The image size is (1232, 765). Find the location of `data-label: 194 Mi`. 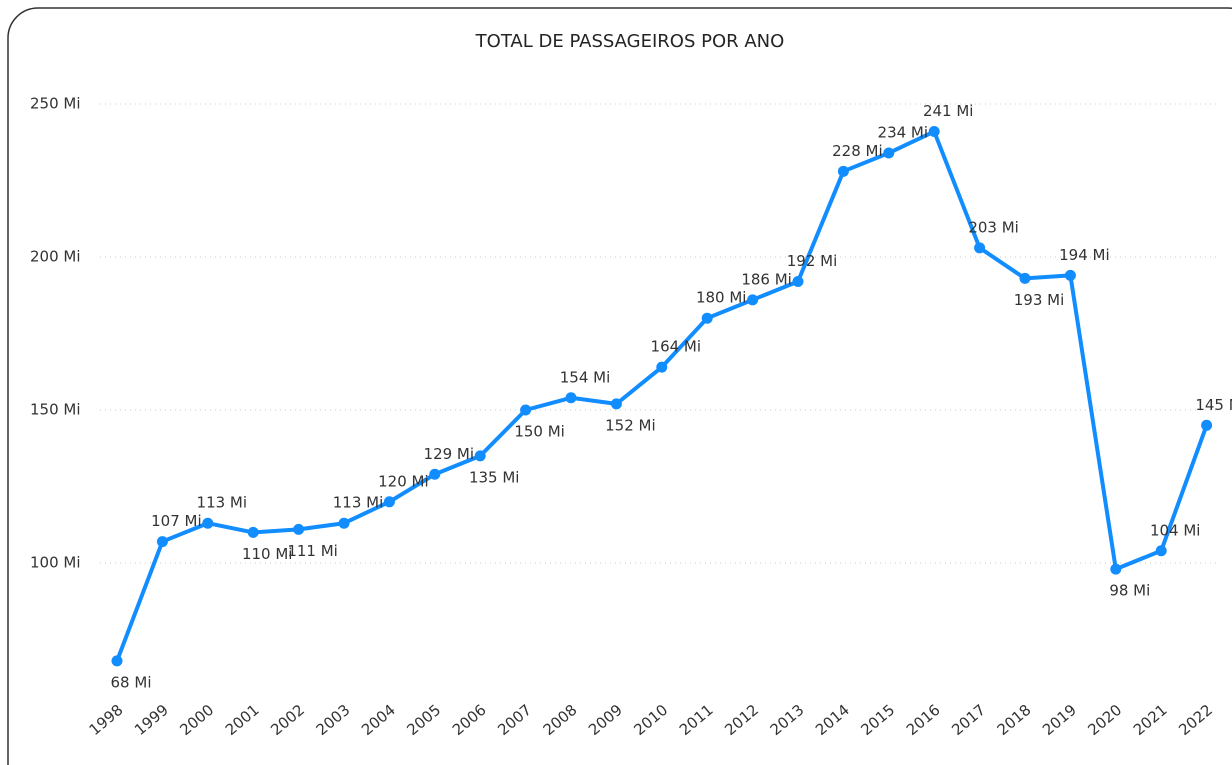

data-label: 194 Mi is located at coordinates (1084, 255).